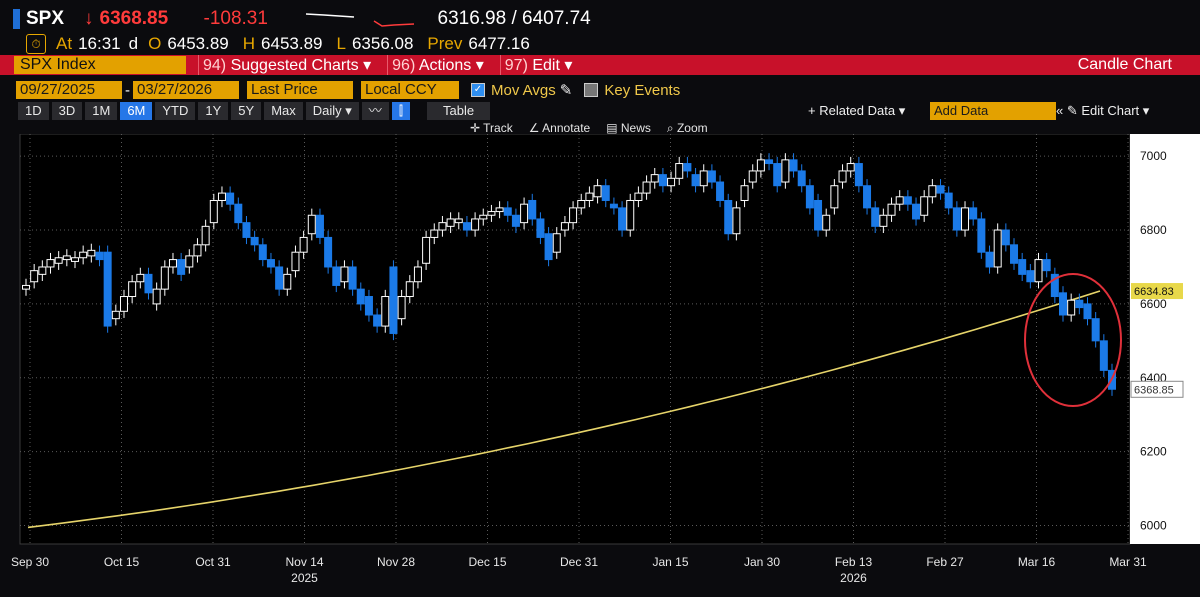 The height and width of the screenshot is (597, 1200). Describe the element at coordinates (410, 90) in the screenshot. I see `currency-select: Local CCY` at that location.